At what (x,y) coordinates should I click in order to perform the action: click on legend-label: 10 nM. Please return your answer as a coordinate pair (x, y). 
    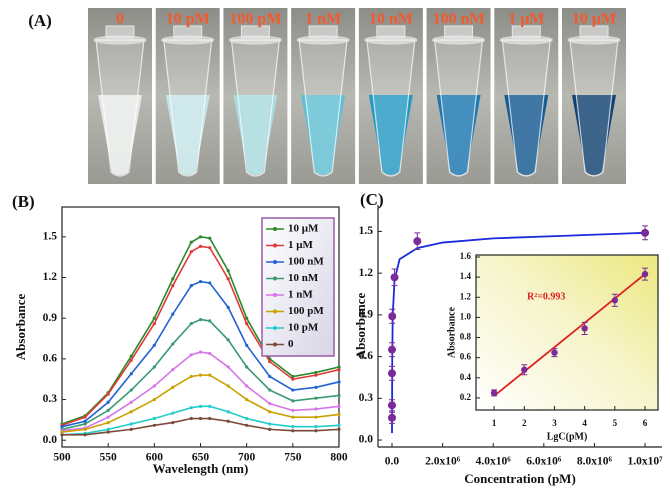
    Looking at the image, I should click on (303, 278).